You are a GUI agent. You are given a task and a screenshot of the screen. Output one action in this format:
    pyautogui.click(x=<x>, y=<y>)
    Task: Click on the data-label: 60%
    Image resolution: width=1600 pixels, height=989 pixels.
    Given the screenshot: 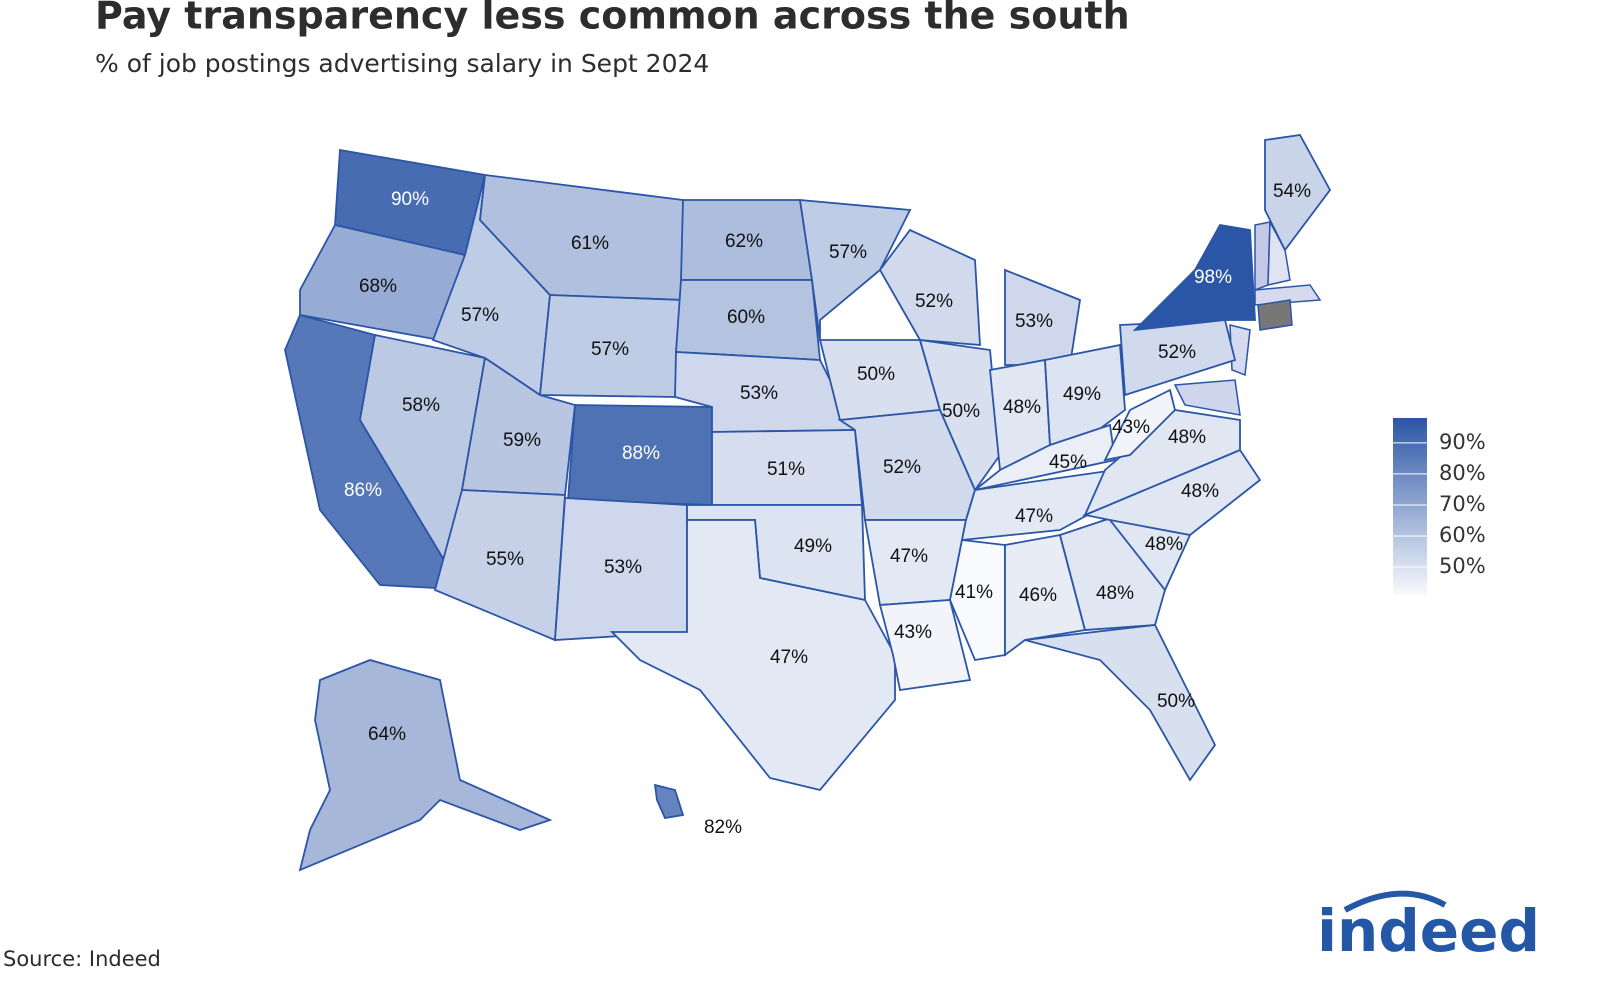 What is the action you would take?
    pyautogui.click(x=746, y=317)
    